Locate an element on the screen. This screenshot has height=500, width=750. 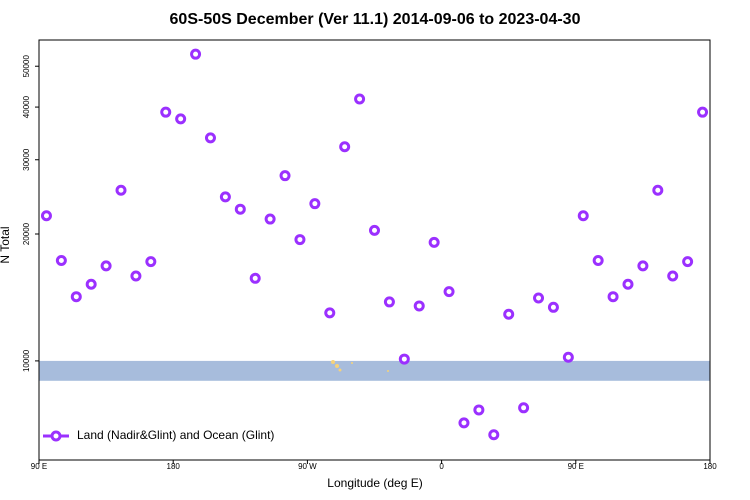
legend-label: Land (Nadir&Glint) and Ocean (Glint) is located at coordinates (175, 435).